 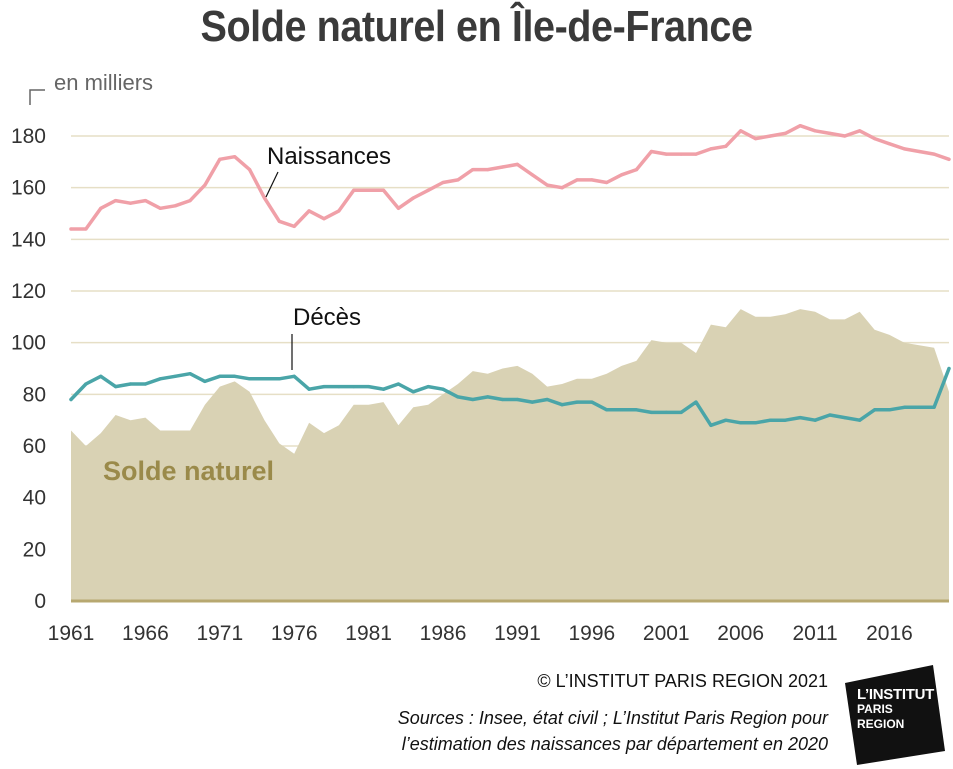 I want to click on naissances-point-1977, so click(x=309, y=211).